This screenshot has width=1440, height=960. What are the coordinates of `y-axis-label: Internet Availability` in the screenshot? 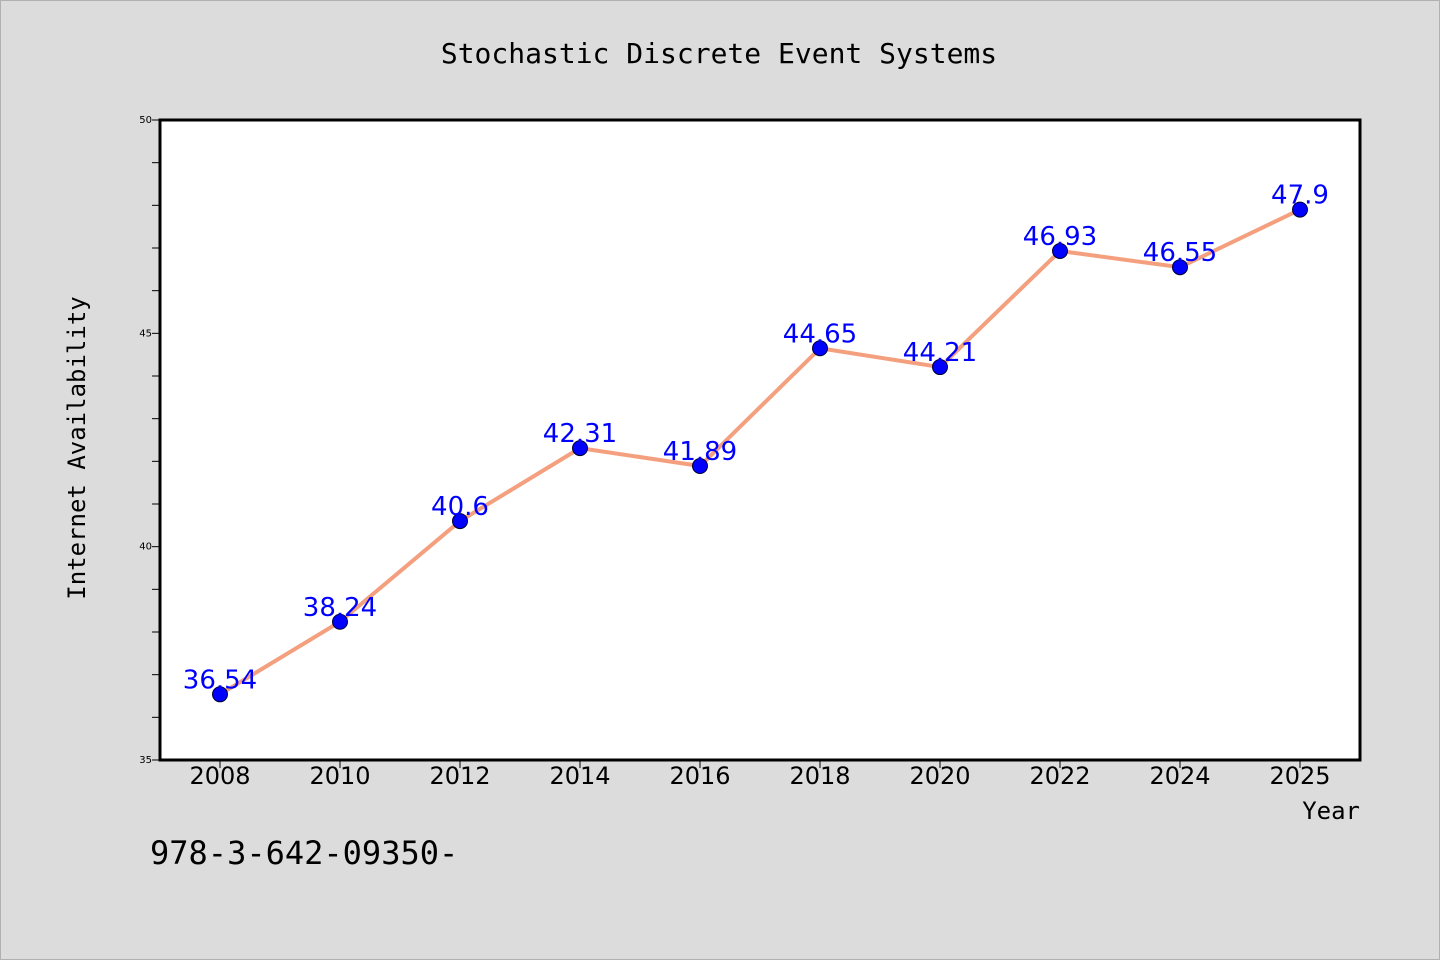 It's located at (77, 447).